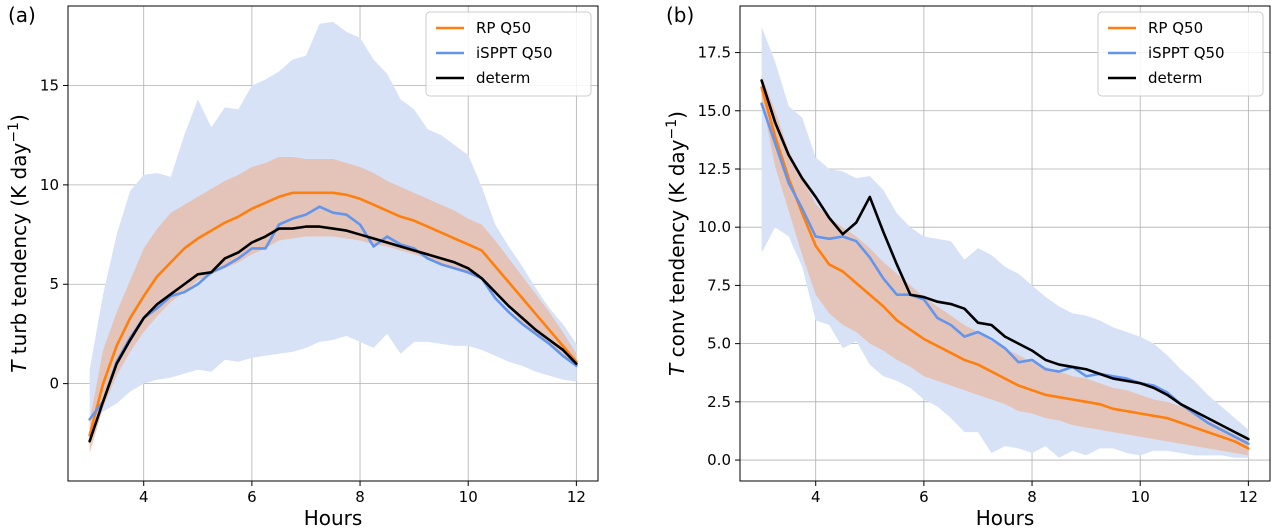 The image size is (1278, 529). I want to click on y-tick-label: 15, so click(49, 85).